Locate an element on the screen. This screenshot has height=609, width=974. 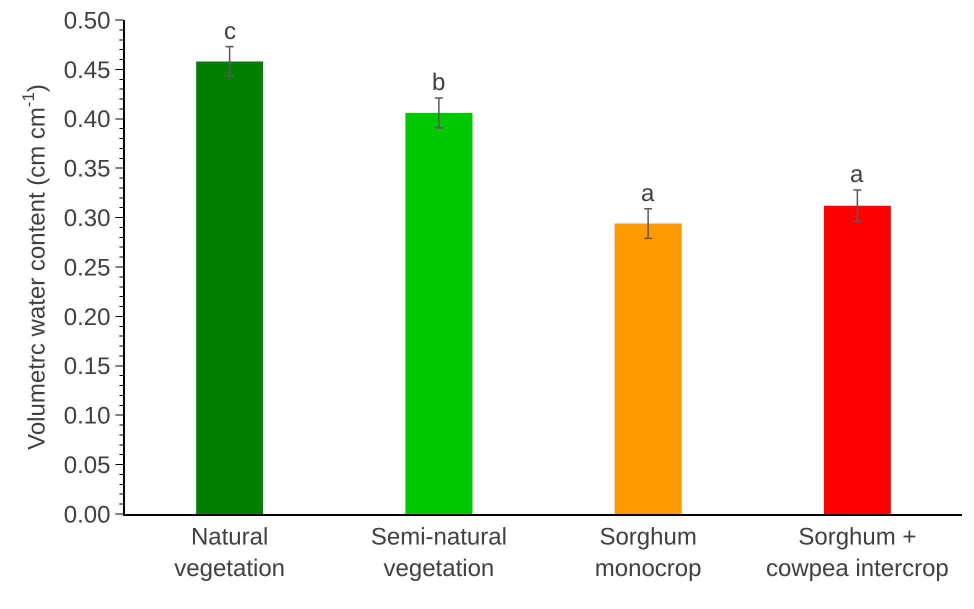
annotation: b is located at coordinates (439, 82).